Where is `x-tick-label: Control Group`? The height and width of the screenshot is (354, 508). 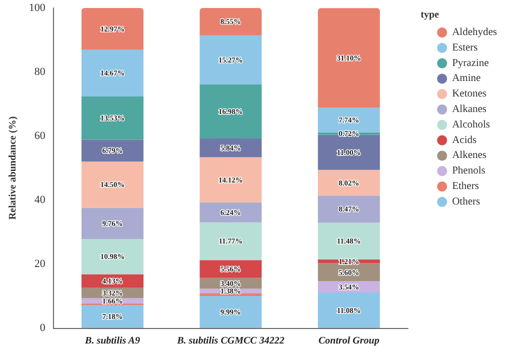
x-tick-label: Control Group is located at coordinates (349, 341).